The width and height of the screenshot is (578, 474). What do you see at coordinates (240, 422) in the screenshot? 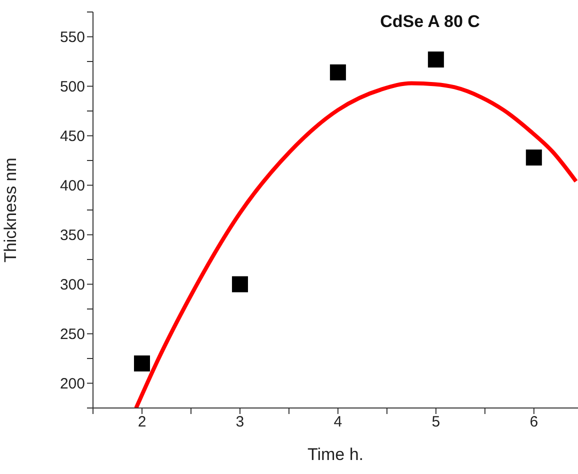
I see `x-tick-label: 3` at bounding box center [240, 422].